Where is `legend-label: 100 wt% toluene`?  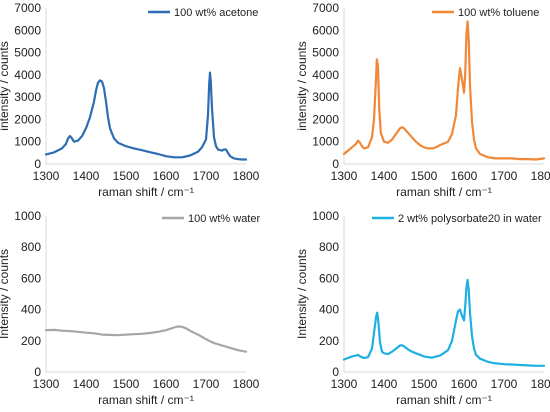 legend-label: 100 wt% toluene is located at coordinates (498, 13).